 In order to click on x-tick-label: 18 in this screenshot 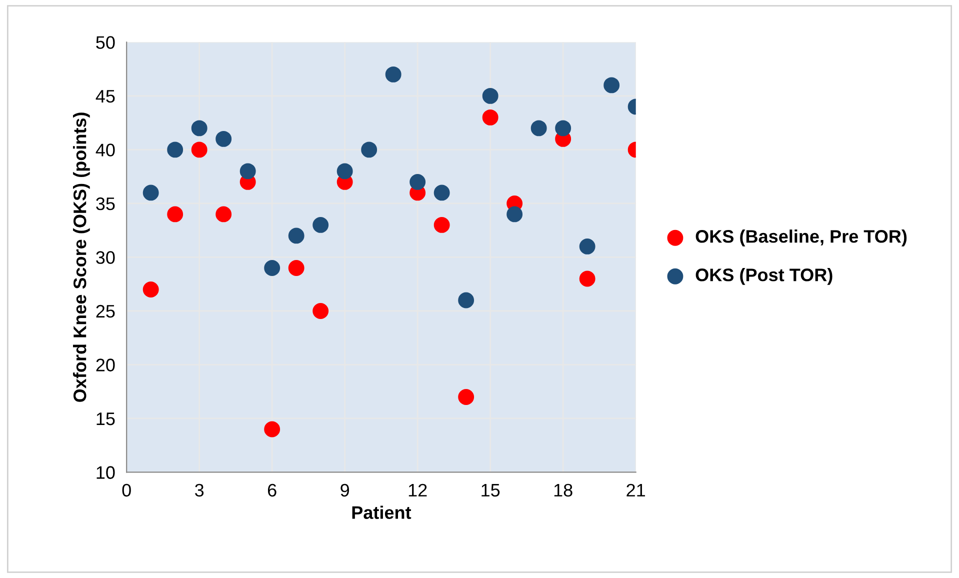, I will do `click(563, 490)`.